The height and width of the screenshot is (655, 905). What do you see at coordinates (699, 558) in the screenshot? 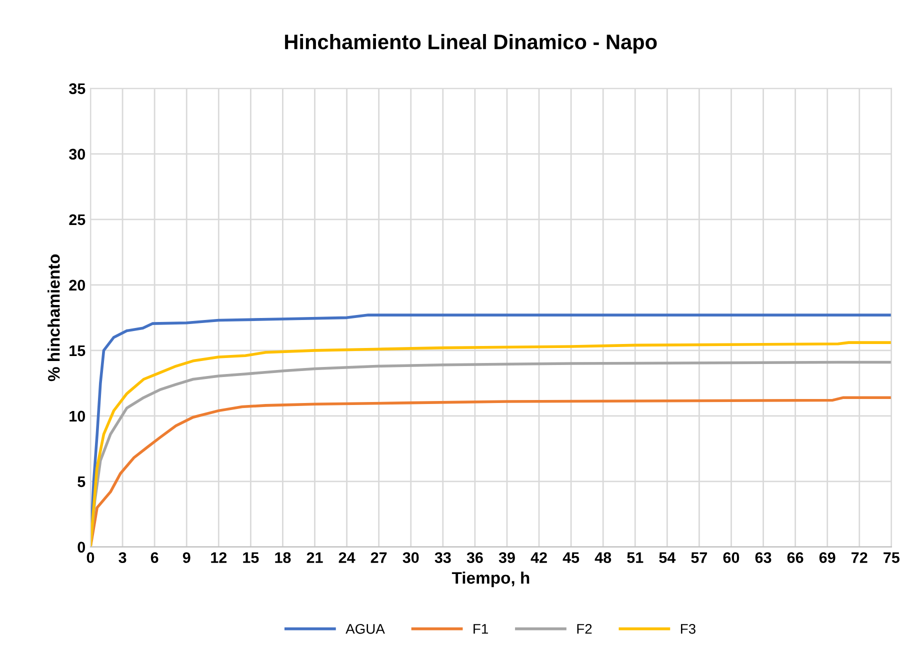
I see `x-tick-label: 57` at bounding box center [699, 558].